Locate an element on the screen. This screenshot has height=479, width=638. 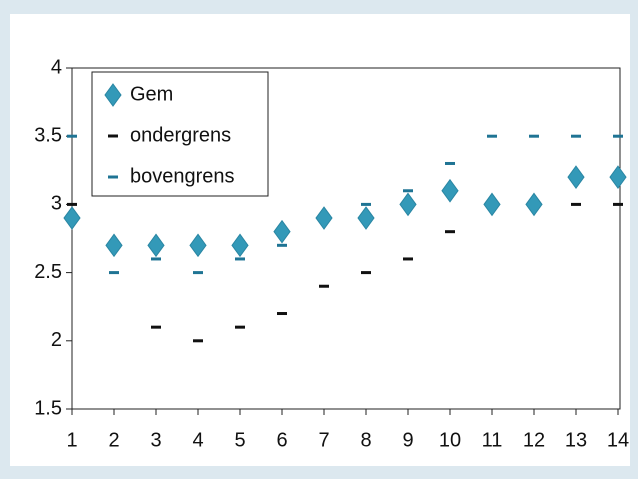
x-tick-label: 10 is located at coordinates (450, 440).